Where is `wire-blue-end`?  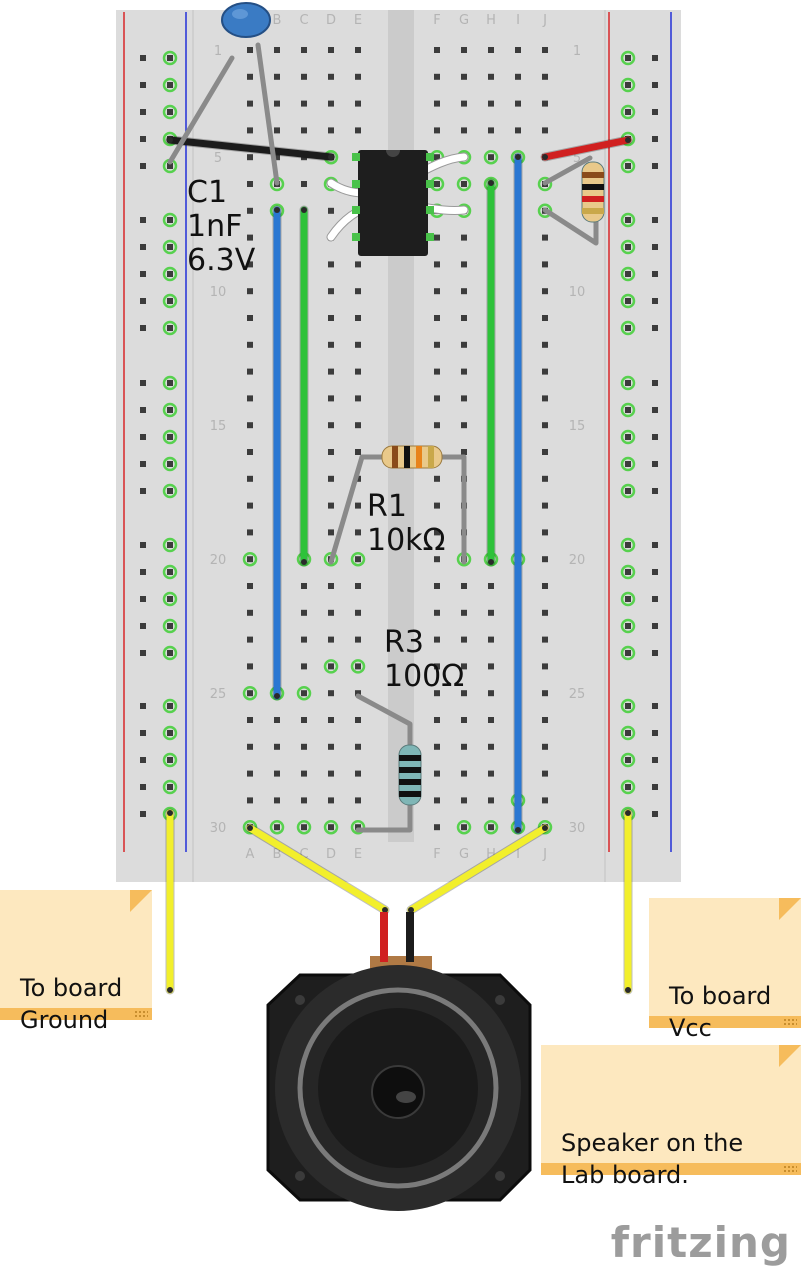 wire-blue-end is located at coordinates (518, 157).